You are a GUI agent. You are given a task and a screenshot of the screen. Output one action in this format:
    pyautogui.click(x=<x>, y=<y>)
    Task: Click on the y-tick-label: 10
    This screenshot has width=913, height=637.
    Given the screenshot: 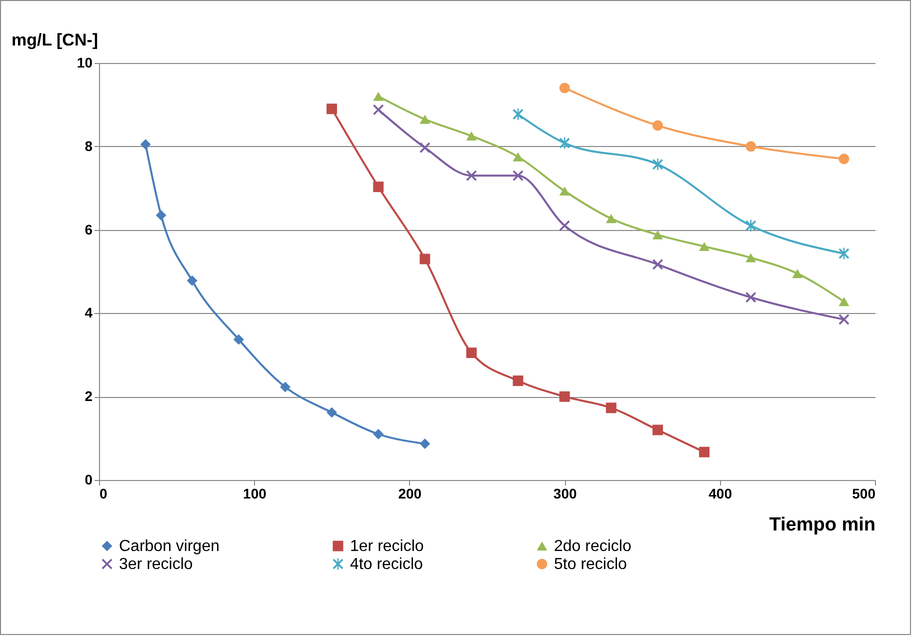 What is the action you would take?
    pyautogui.click(x=84, y=62)
    